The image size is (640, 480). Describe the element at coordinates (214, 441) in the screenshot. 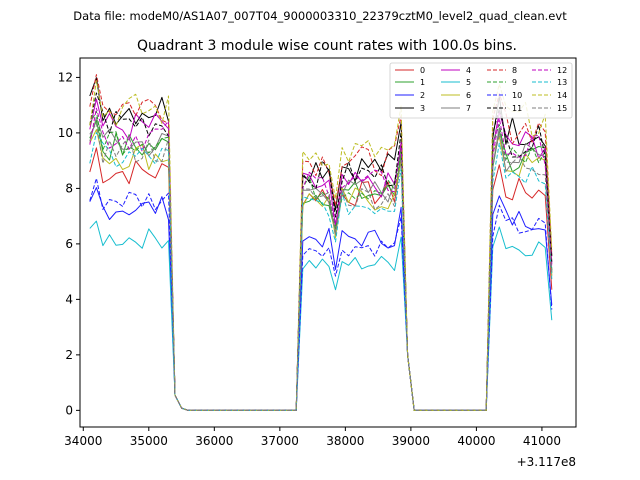

I see `x-tick-label: 36000` at that location.